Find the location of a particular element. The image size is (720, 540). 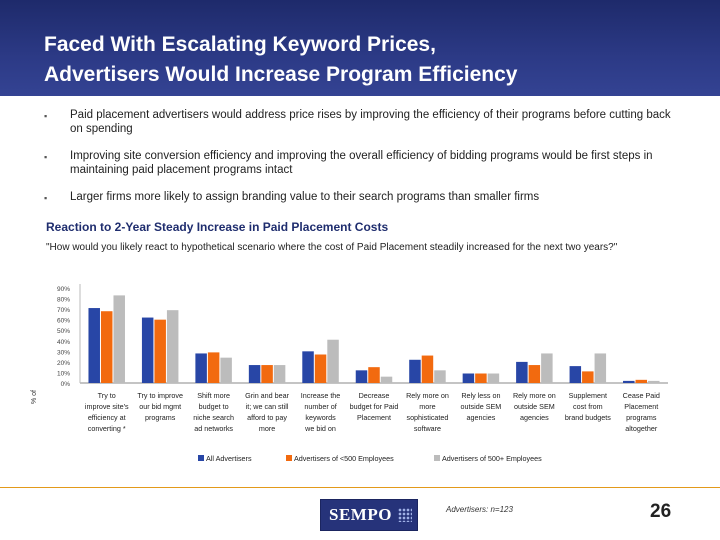

y-tick-label: 10% is located at coordinates (63, 373).